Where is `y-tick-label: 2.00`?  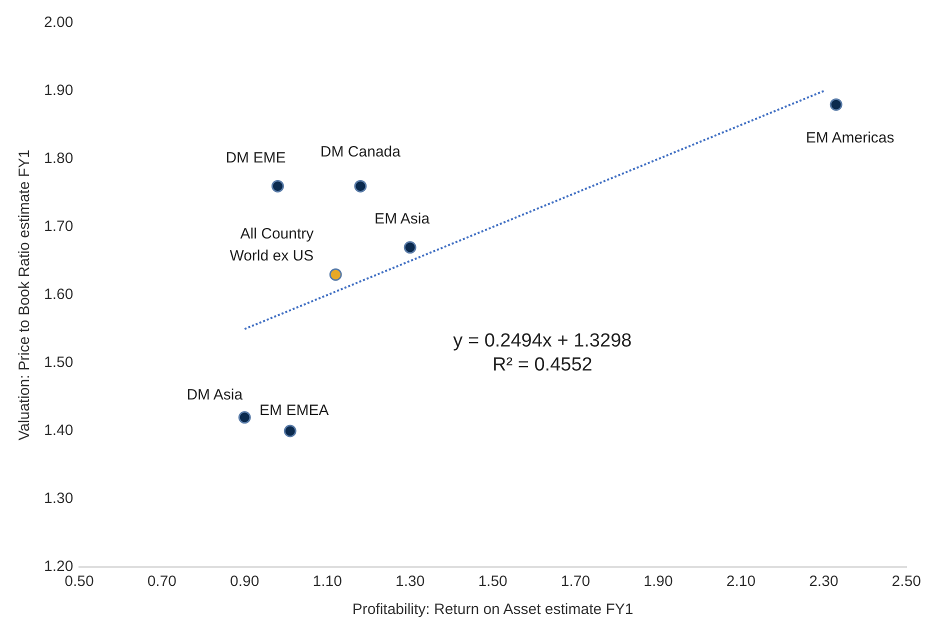 y-tick-label: 2.00 is located at coordinates (59, 23).